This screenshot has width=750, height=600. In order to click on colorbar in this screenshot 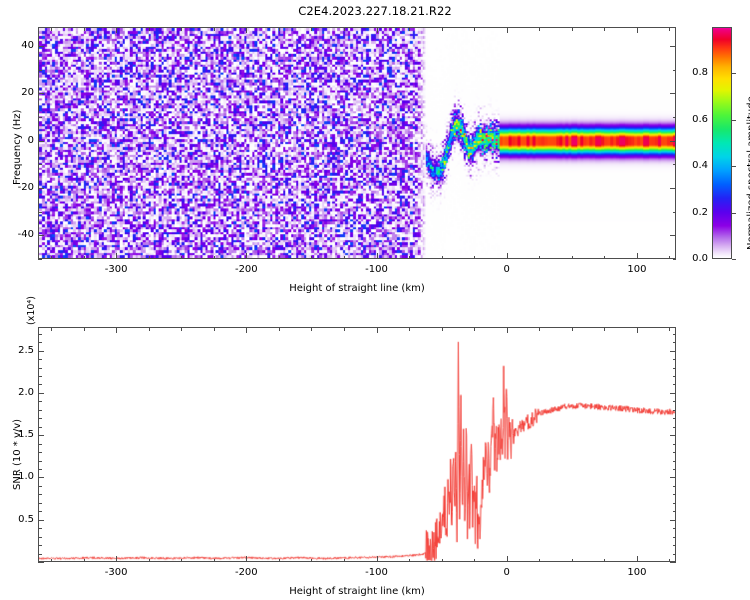, I will do `click(722, 143)`.